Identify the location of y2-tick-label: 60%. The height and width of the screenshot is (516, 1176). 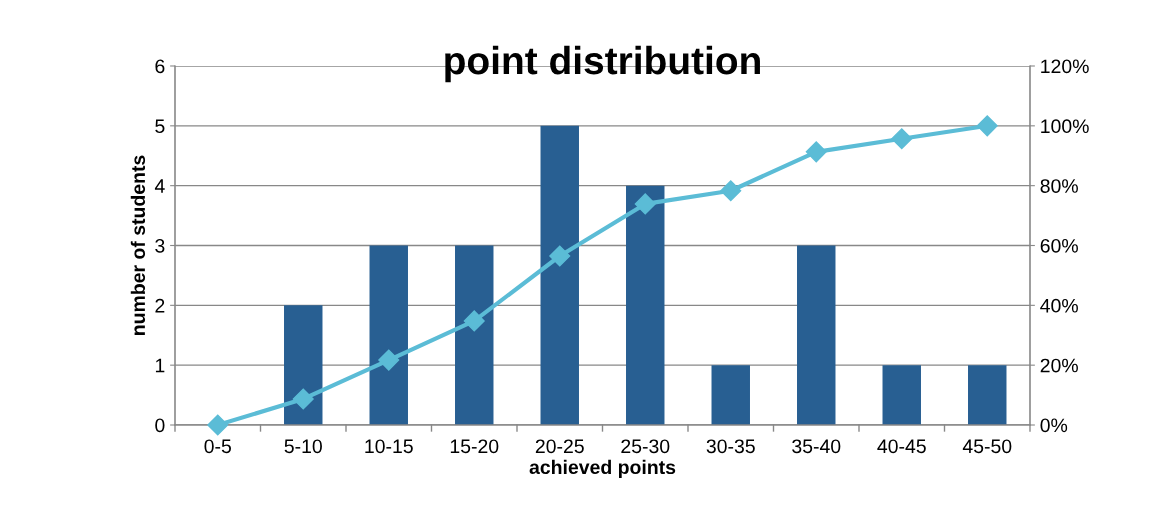
(1059, 245).